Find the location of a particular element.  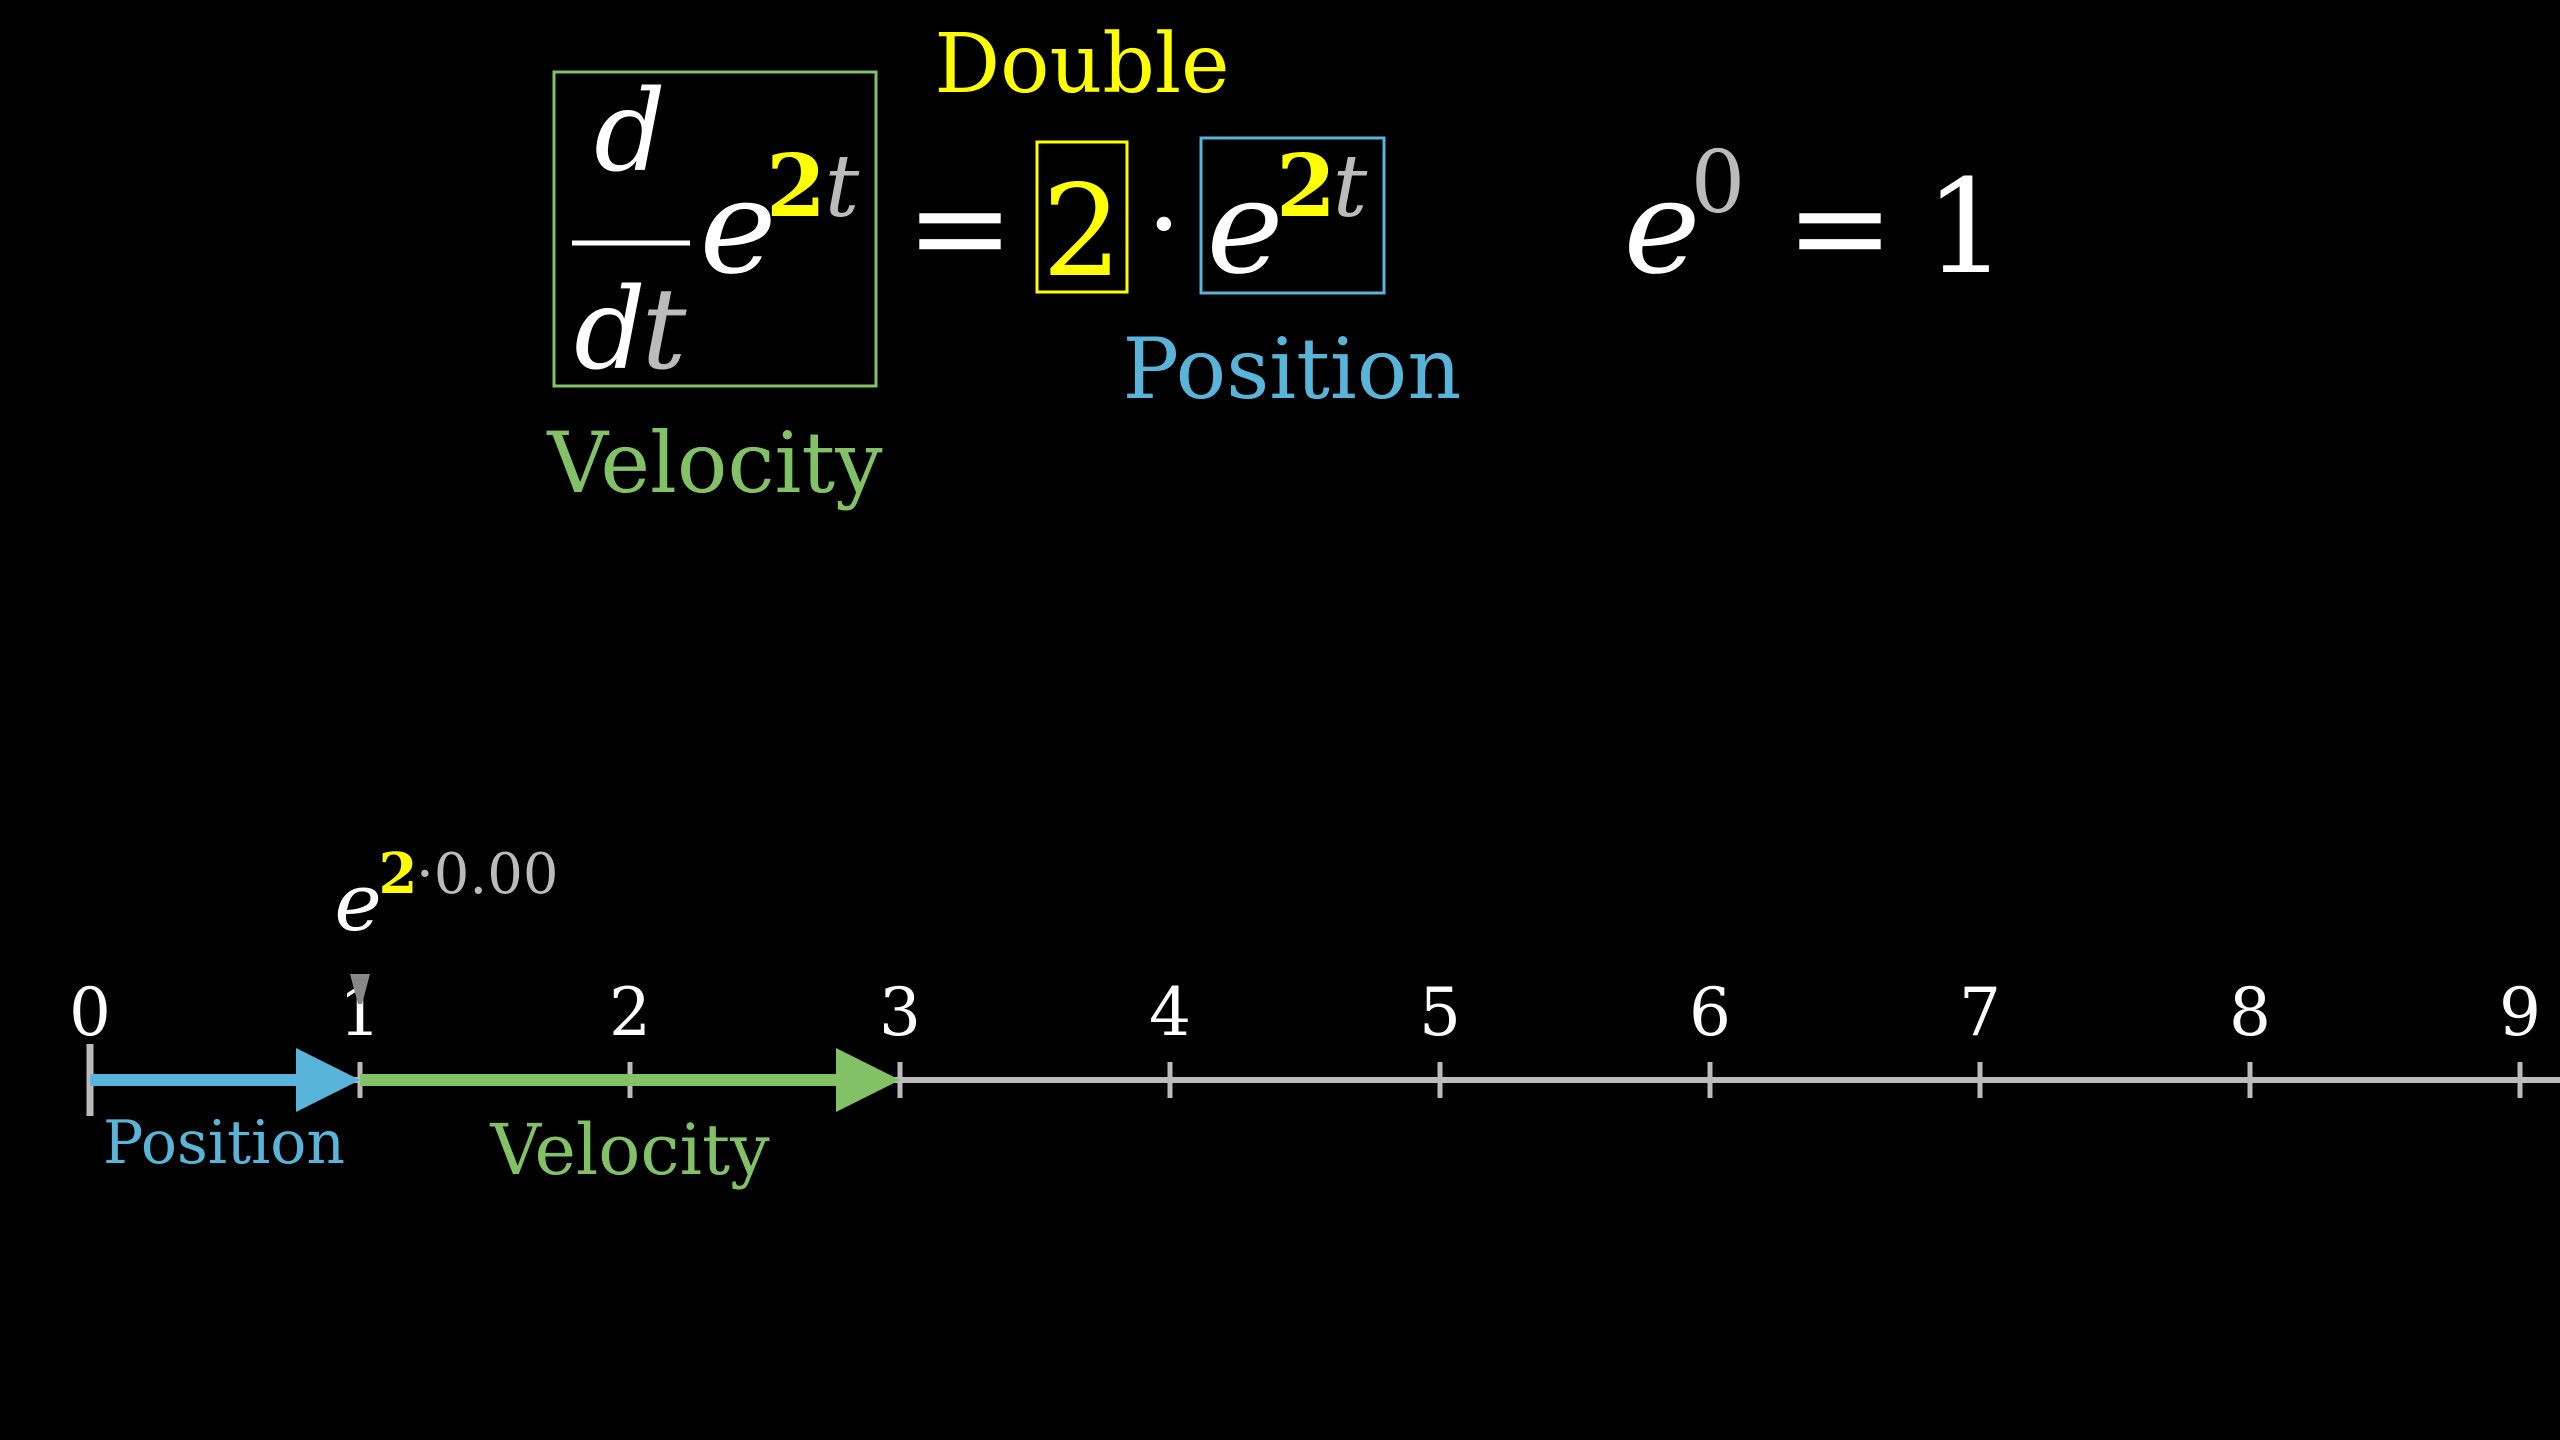

exp-coef-left: 2 is located at coordinates (796, 186).